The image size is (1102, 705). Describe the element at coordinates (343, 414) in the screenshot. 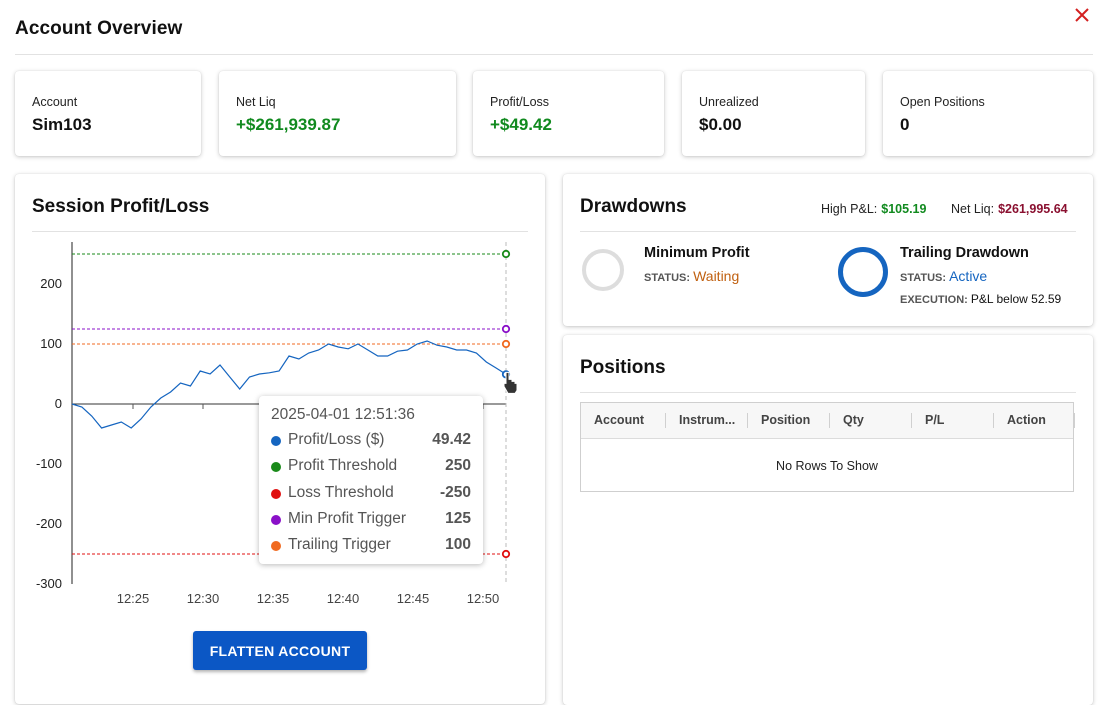

I see `tooltip-time: 2025-04-01 12:51:36` at that location.